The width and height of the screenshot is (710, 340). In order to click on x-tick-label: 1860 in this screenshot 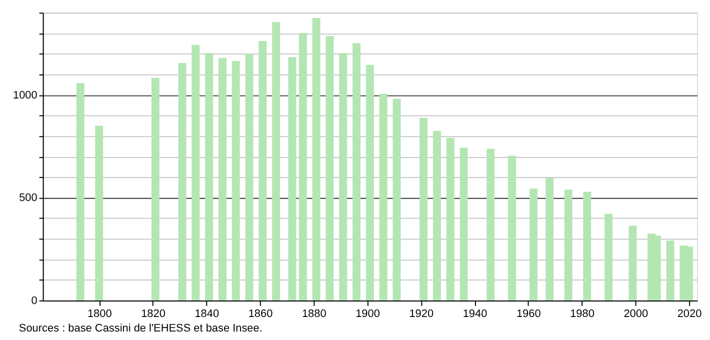, I will do `click(260, 314)`.